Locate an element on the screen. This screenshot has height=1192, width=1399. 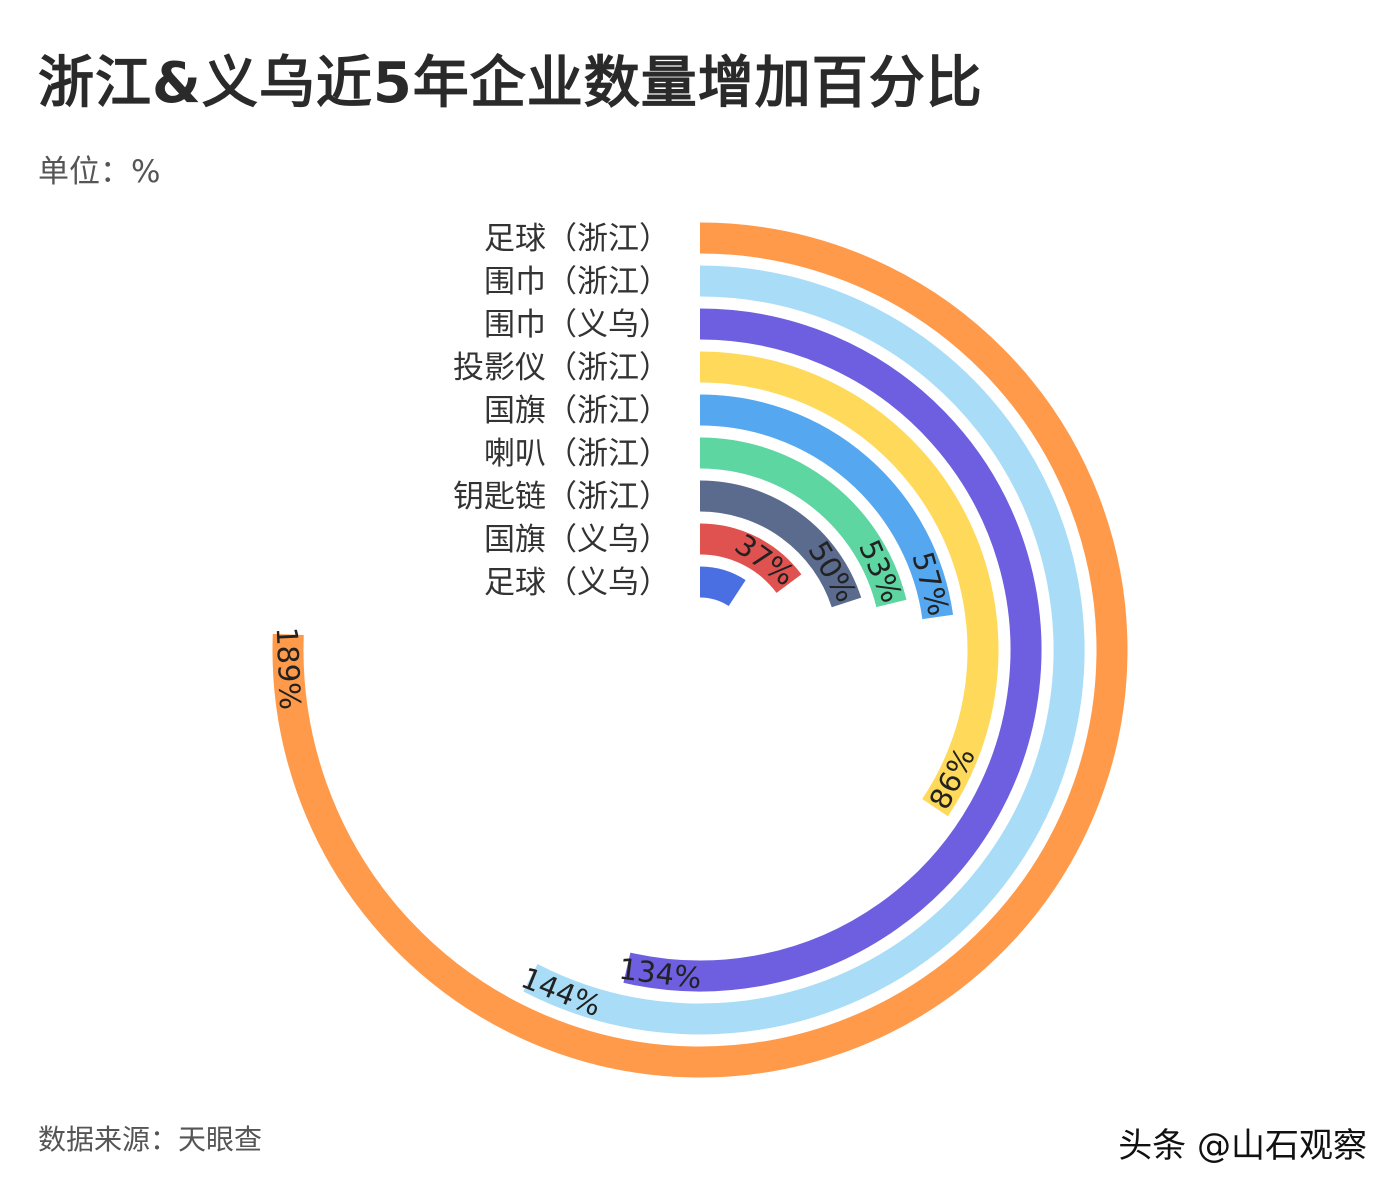
category-label-5: 喇叭（浙江） is located at coordinates (577, 454).